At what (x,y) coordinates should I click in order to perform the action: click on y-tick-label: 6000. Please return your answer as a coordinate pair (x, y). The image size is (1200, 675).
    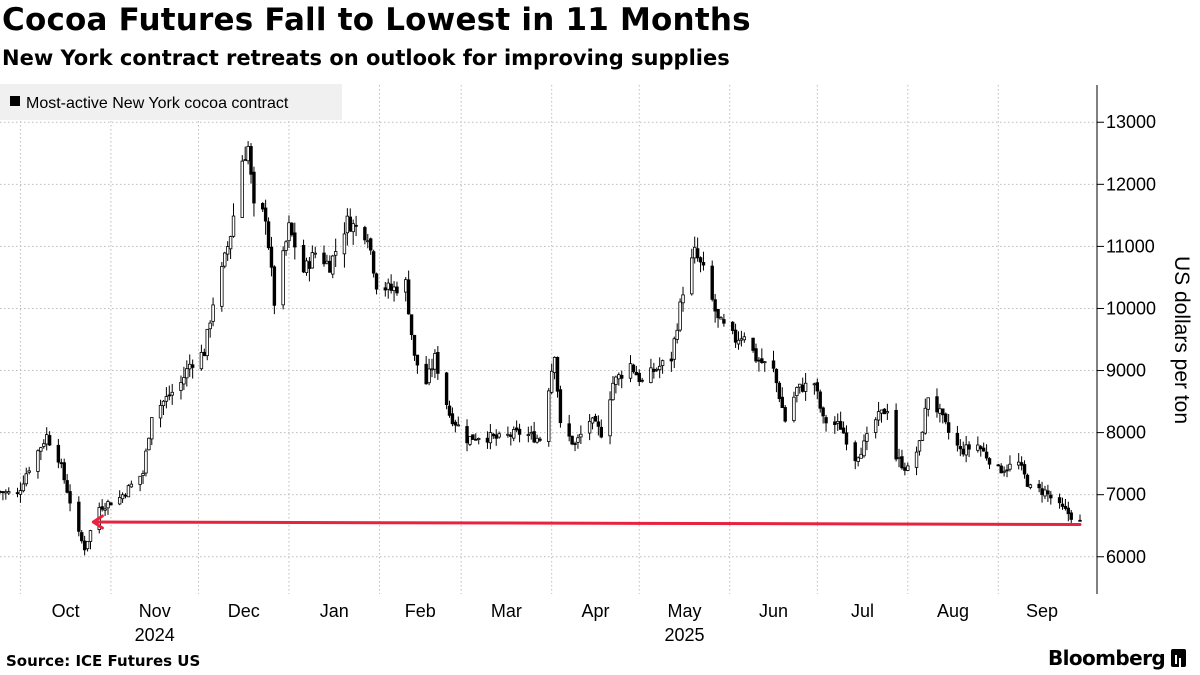
    Looking at the image, I should click on (1126, 557).